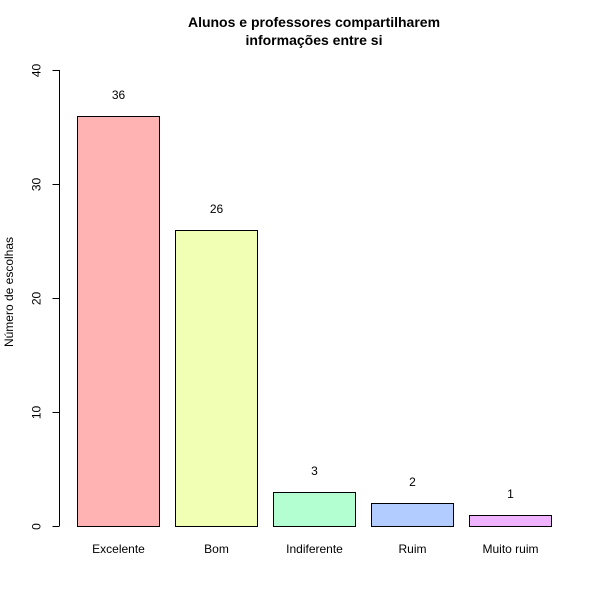 This screenshot has height=600, width=600. What do you see at coordinates (37, 526) in the screenshot?
I see `y-tick-label: 0` at bounding box center [37, 526].